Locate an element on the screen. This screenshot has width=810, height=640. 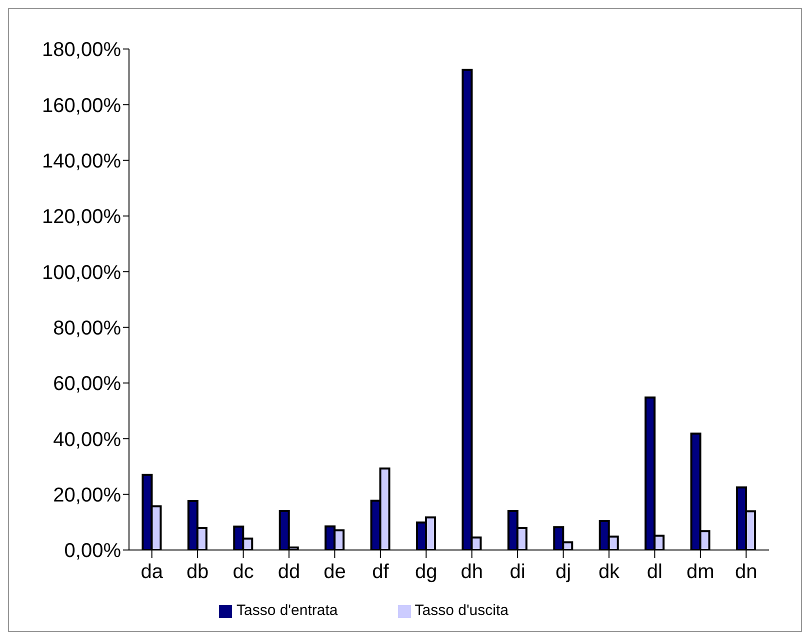
x-tick-label: dn is located at coordinates (746, 572).